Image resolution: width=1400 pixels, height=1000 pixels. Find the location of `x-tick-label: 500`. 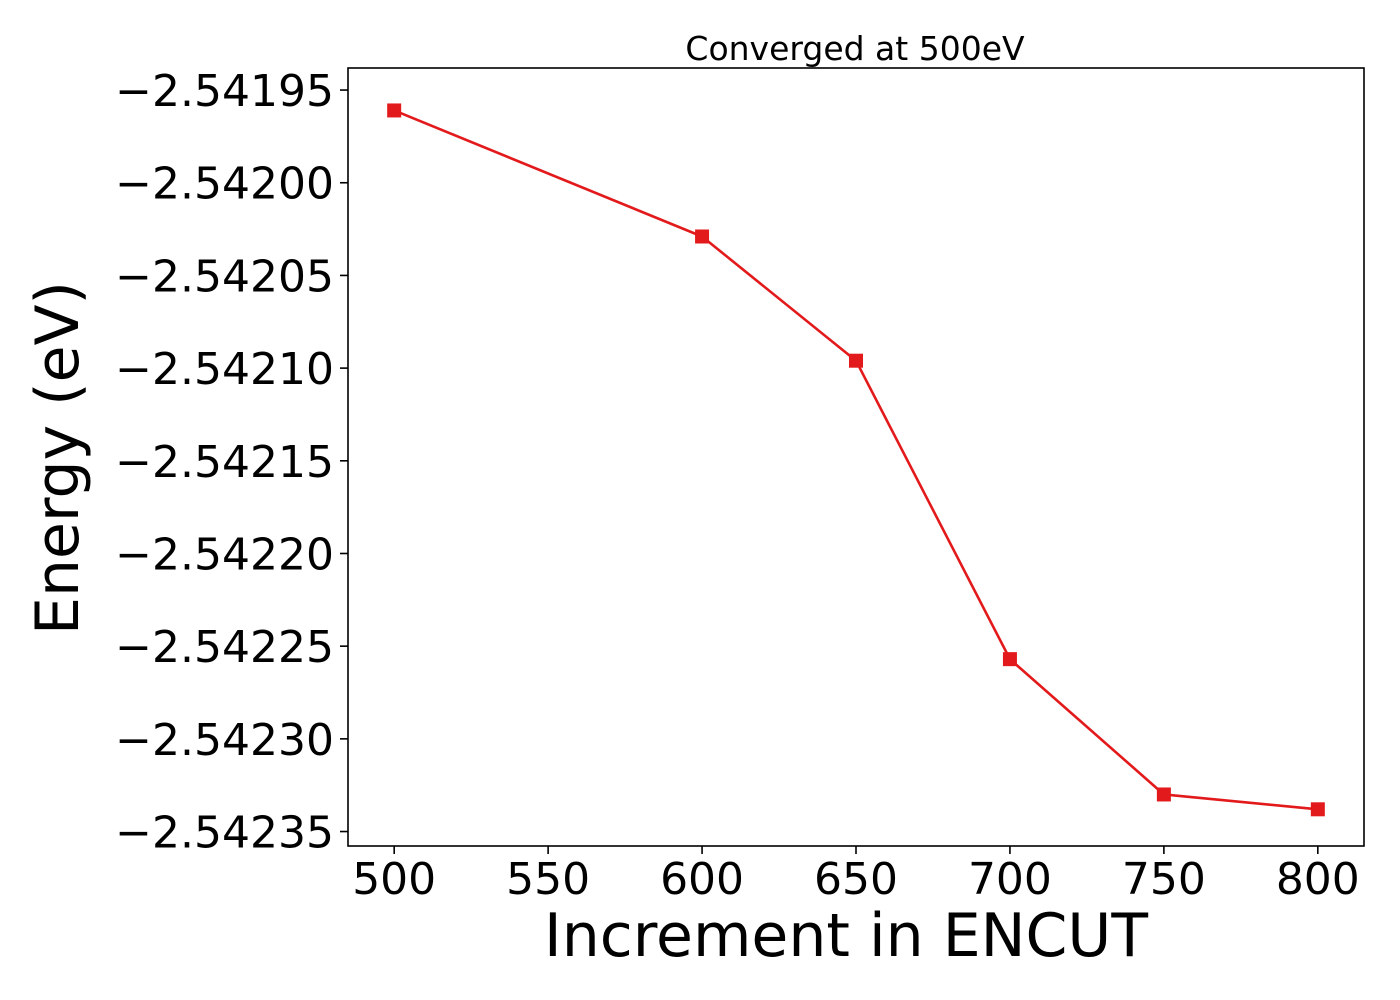

x-tick-label: 500 is located at coordinates (394, 879).